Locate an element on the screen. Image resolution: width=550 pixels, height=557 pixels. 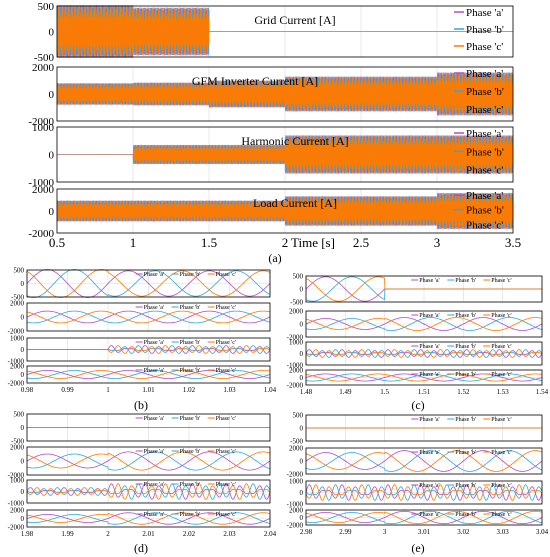
x-tick-label: 2 is located at coordinates (285, 242).